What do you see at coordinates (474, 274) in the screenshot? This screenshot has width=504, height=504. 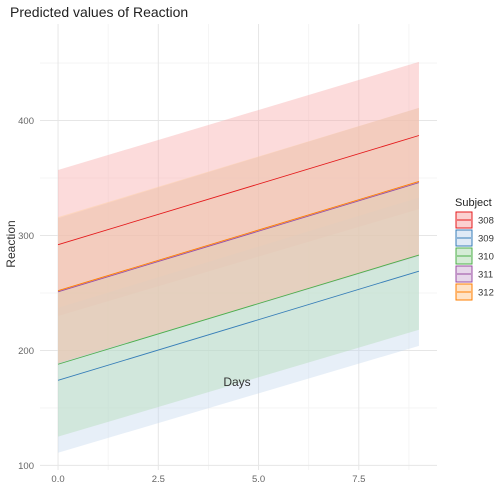 I see `legend-item-311: 311` at bounding box center [474, 274].